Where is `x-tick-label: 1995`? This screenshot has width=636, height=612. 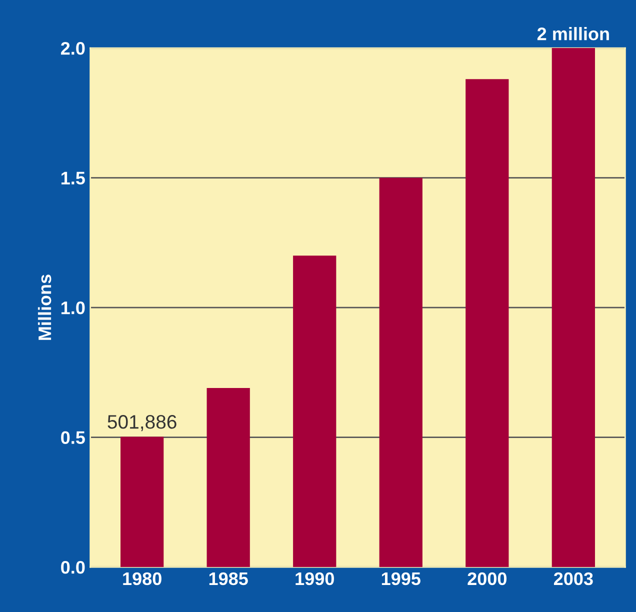
x-tick-label: 1995 is located at coordinates (401, 579).